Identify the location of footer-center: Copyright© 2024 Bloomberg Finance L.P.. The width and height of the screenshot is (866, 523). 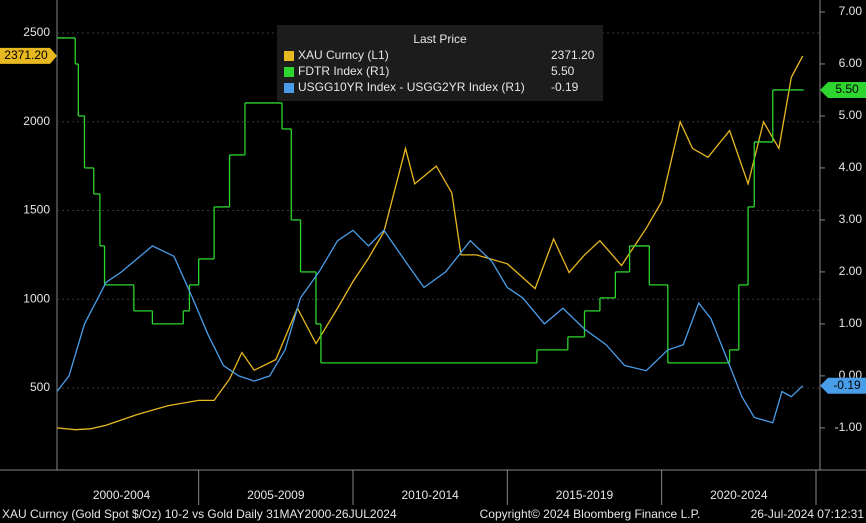
(590, 514).